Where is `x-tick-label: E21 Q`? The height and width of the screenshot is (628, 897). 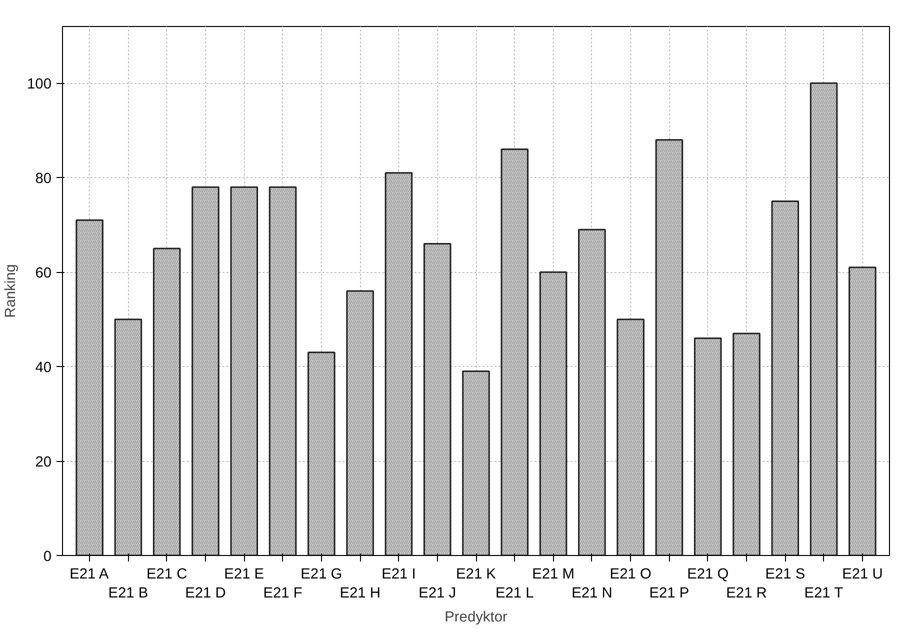
x-tick-label: E21 Q is located at coordinates (708, 574).